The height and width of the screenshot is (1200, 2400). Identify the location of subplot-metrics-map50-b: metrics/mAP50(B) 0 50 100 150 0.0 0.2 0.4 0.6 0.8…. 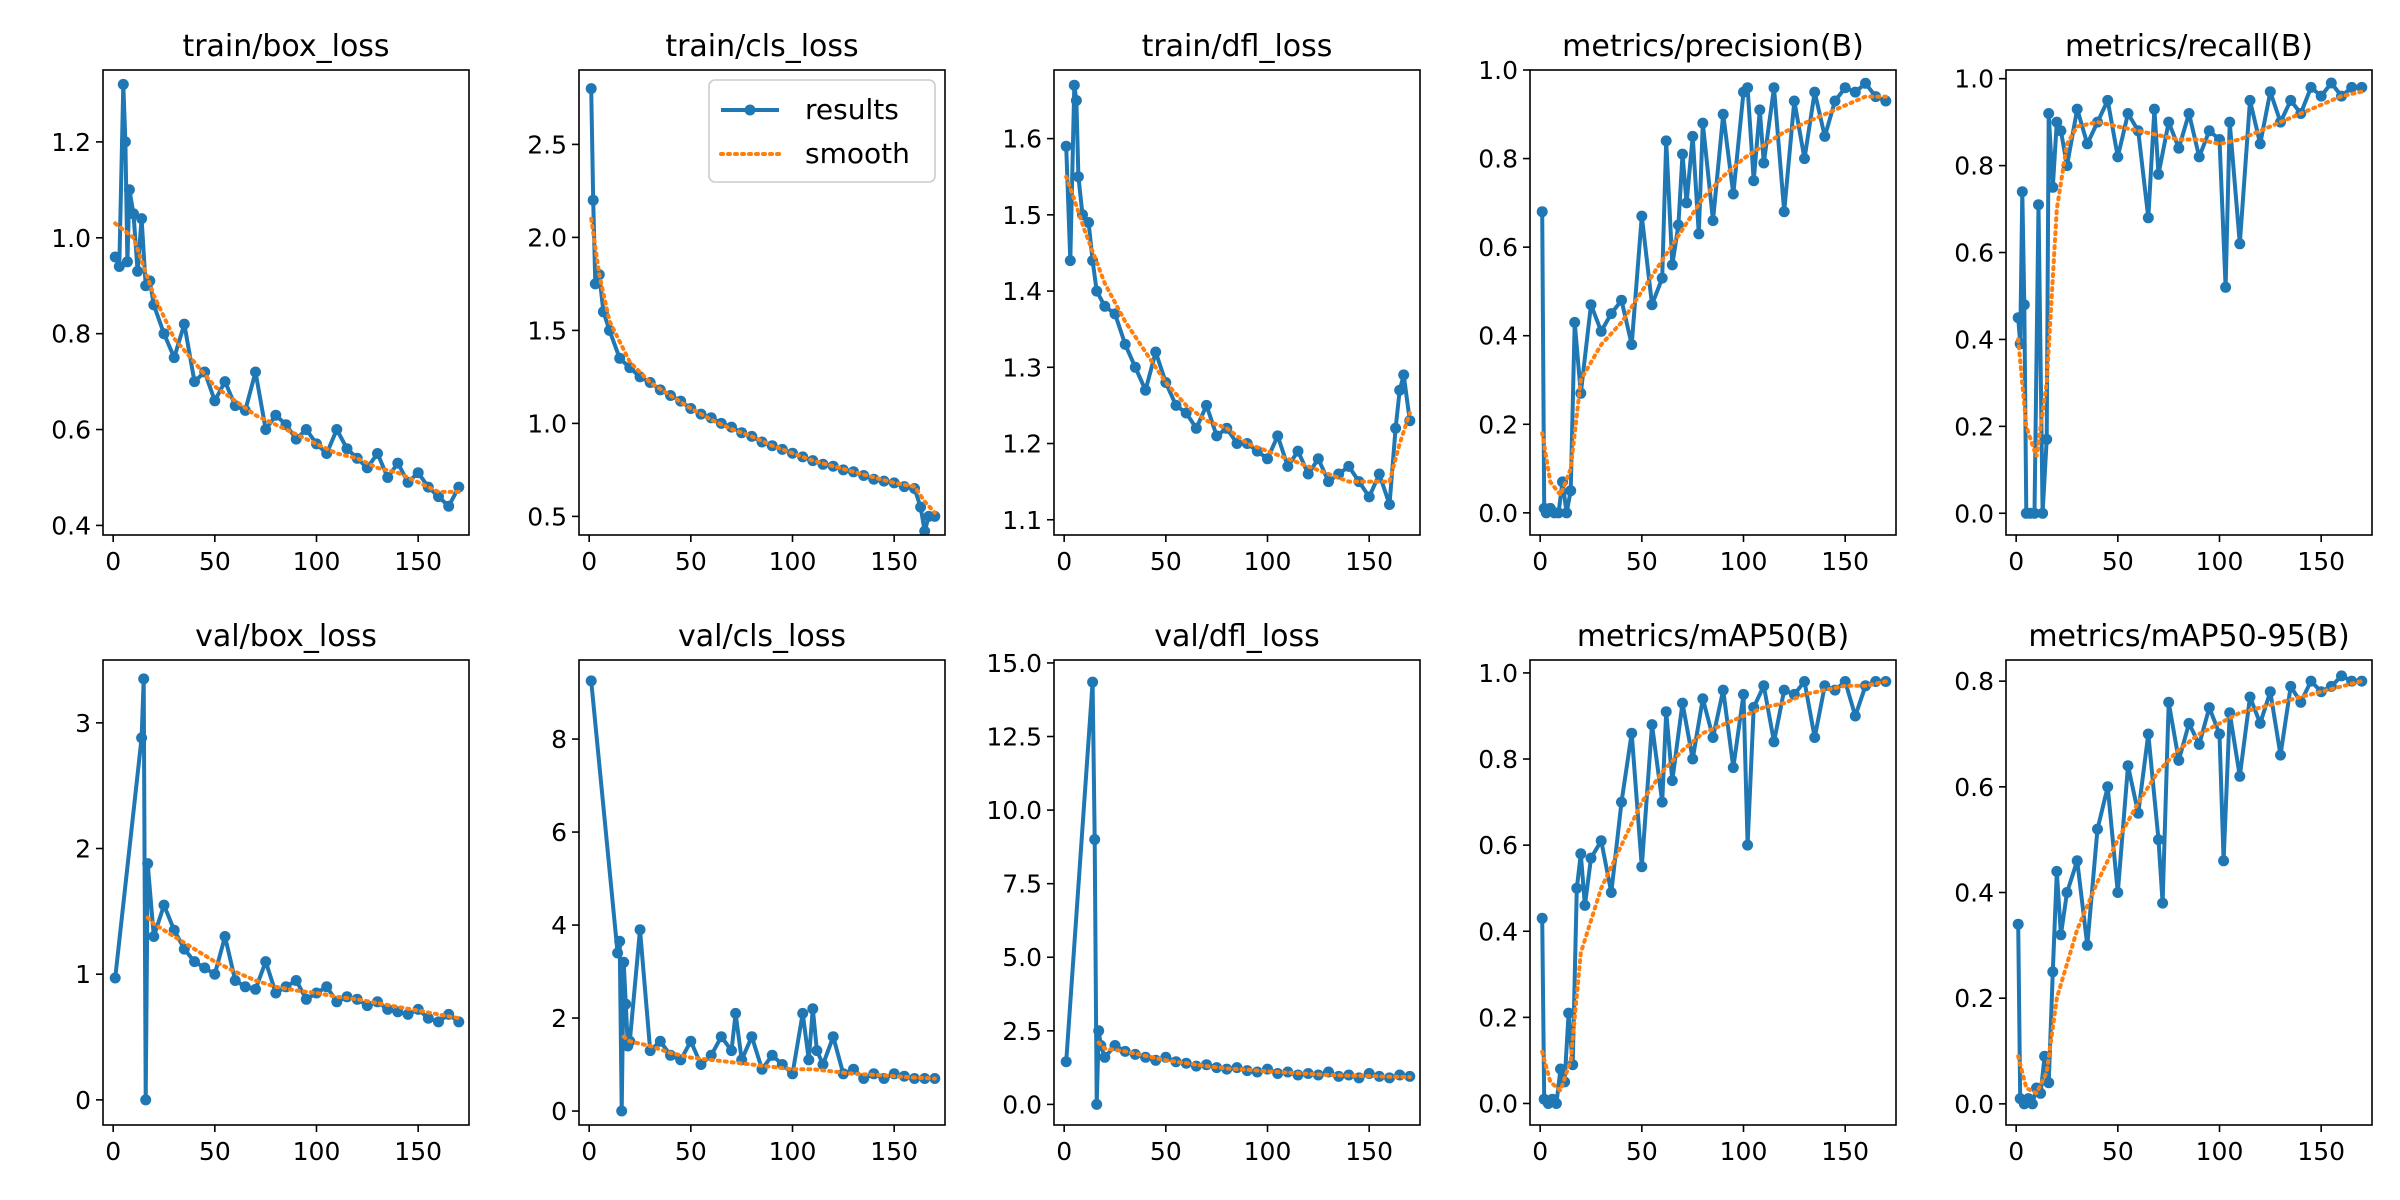
(1687, 892).